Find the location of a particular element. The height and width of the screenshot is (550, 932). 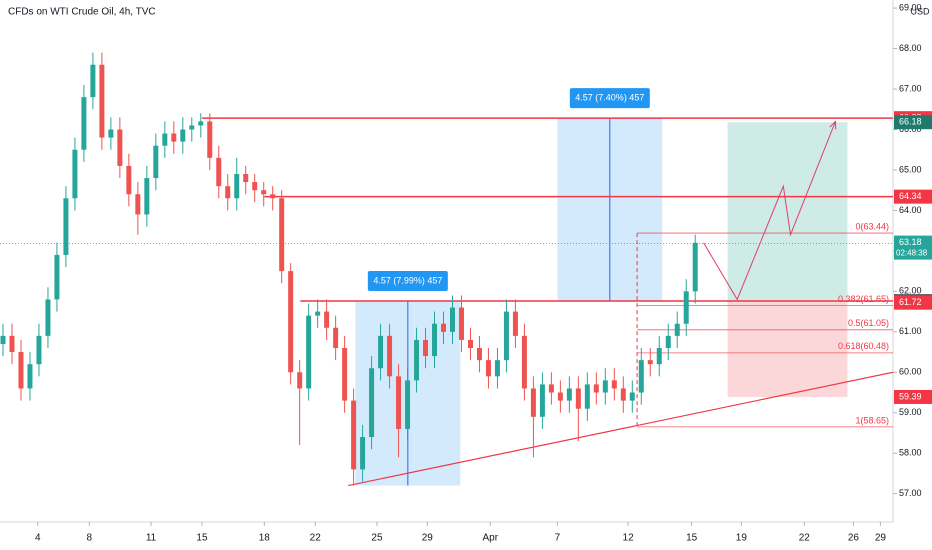

fib-label: 1(58.65) is located at coordinates (872, 420).